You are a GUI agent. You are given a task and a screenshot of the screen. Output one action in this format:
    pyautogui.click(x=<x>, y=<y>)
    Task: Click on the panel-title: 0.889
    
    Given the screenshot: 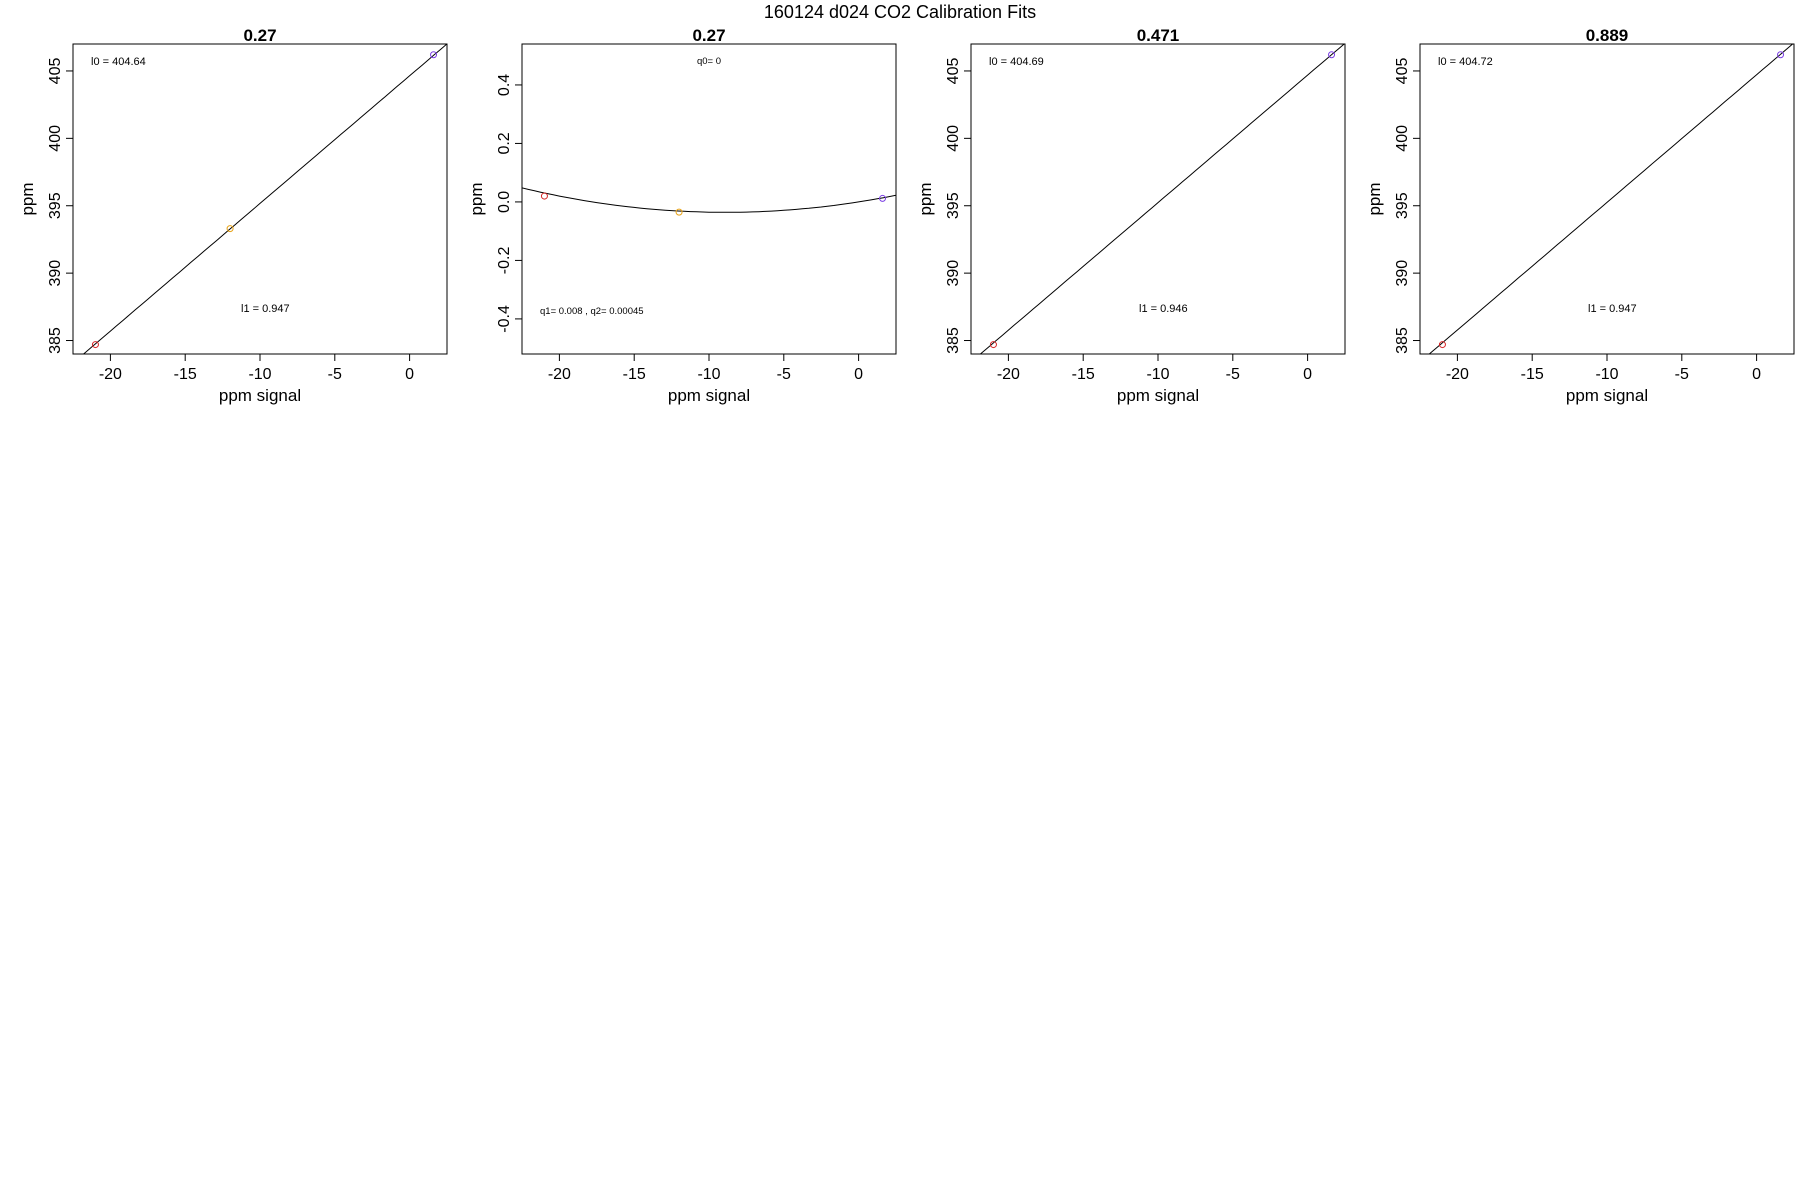 What is the action you would take?
    pyautogui.click(x=1607, y=35)
    